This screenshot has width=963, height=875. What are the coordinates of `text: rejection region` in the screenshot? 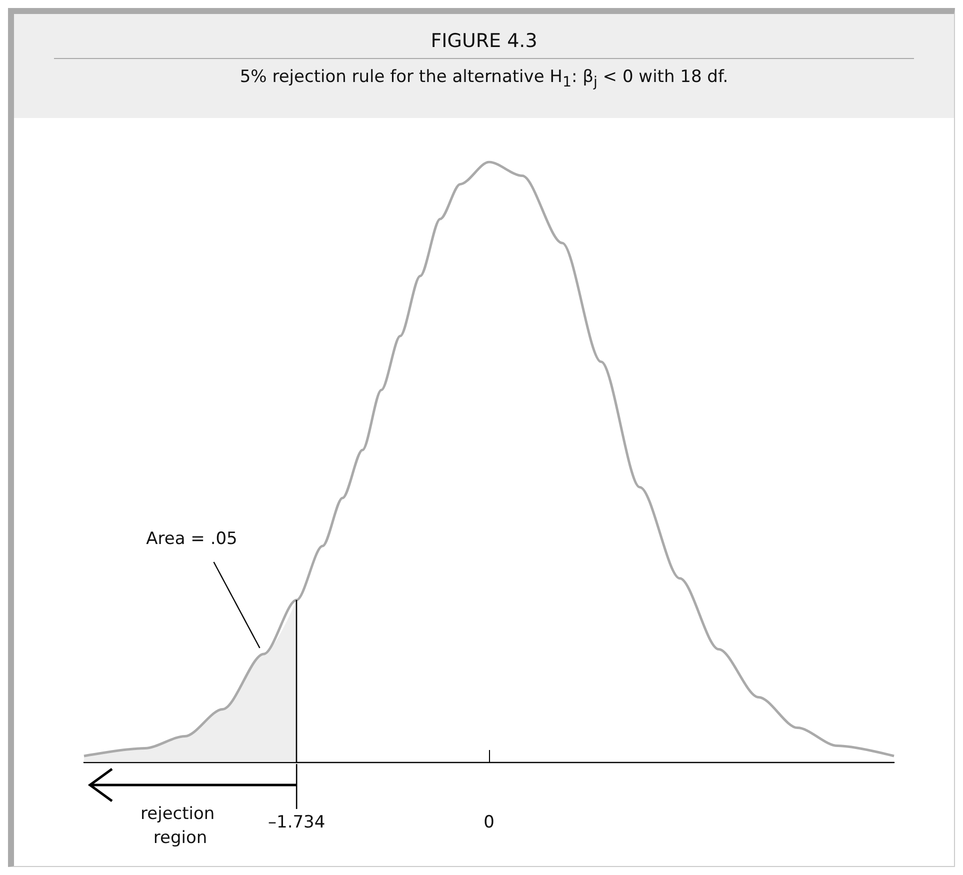 It's located at (180, 826).